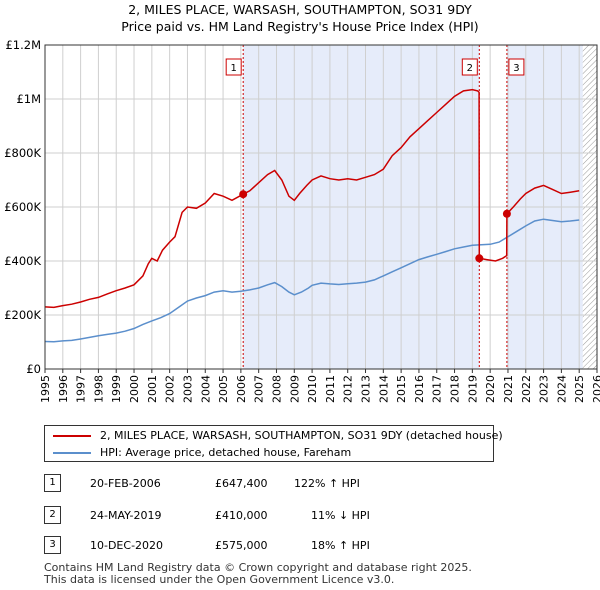 This screenshot has height=590, width=600. Describe the element at coordinates (595, 389) in the screenshot. I see `x-tick-label: 2026` at that location.